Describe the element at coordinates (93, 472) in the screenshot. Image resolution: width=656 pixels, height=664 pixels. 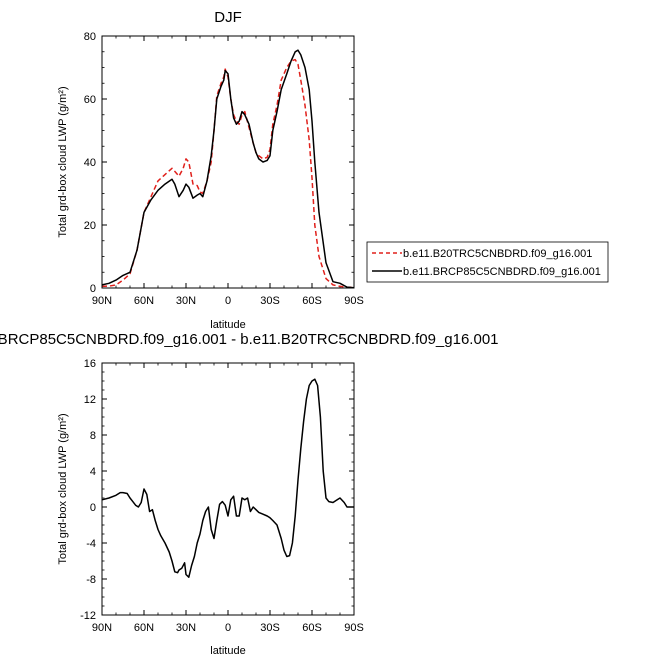
I see `y-tick-label: 4` at that location.